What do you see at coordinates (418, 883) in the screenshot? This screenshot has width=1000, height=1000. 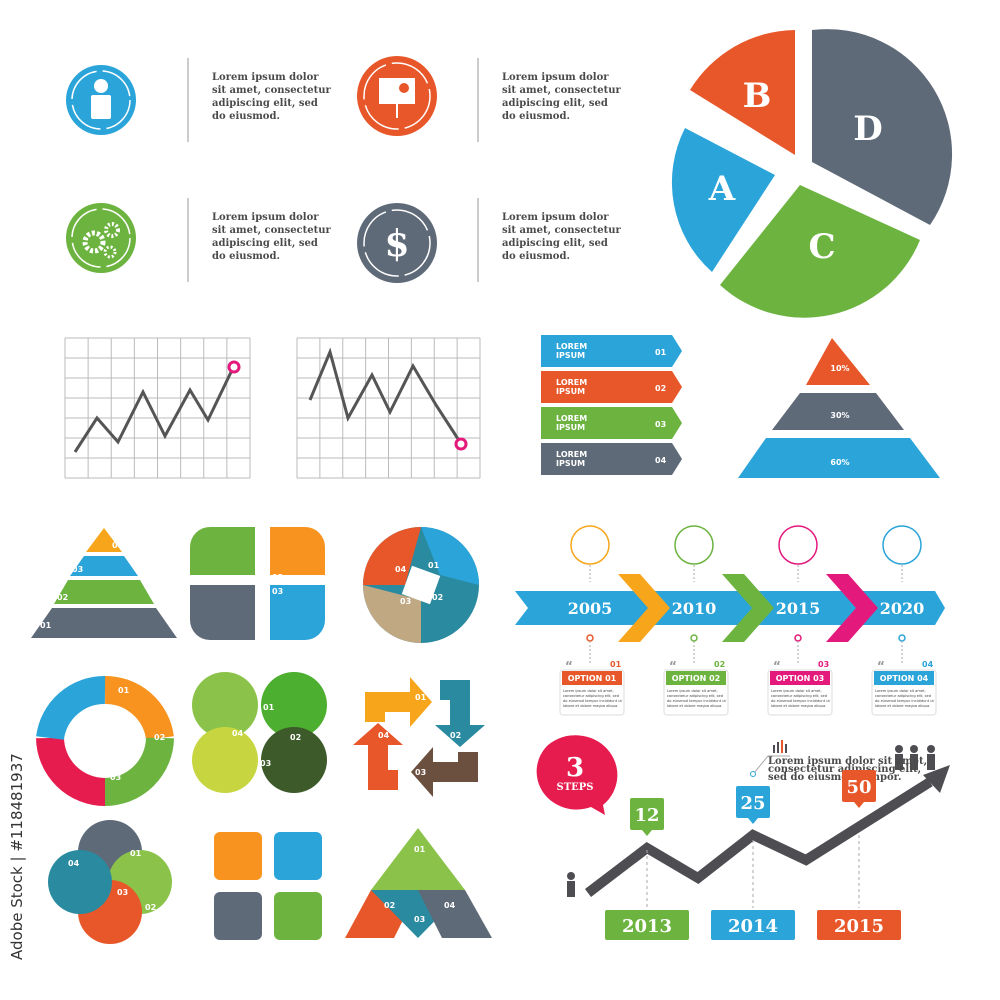 I see `mini-triangle: 01 02 03 04` at bounding box center [418, 883].